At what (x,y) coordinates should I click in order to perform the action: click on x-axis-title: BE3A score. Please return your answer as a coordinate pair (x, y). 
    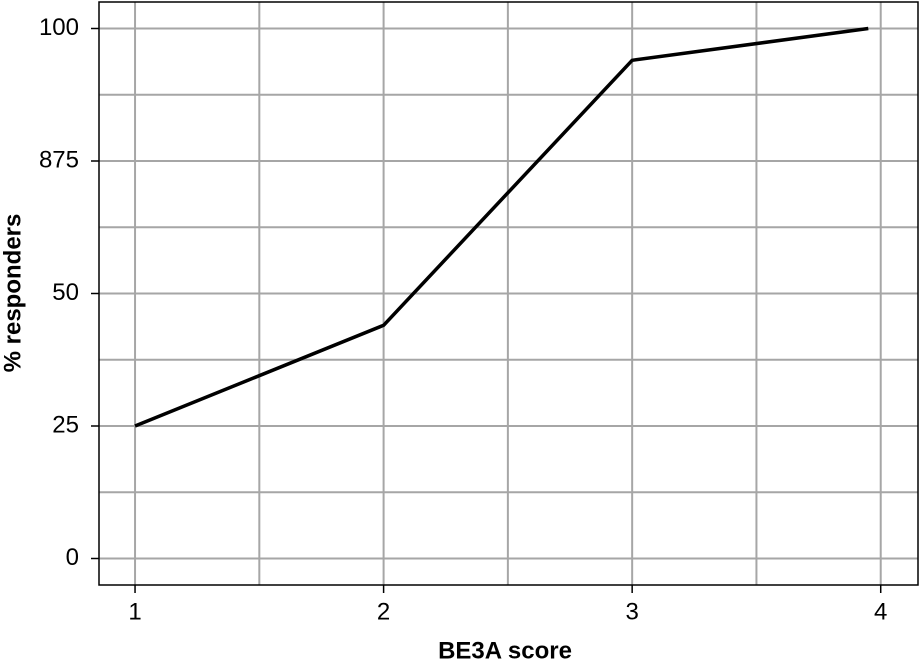
    Looking at the image, I should click on (505, 650).